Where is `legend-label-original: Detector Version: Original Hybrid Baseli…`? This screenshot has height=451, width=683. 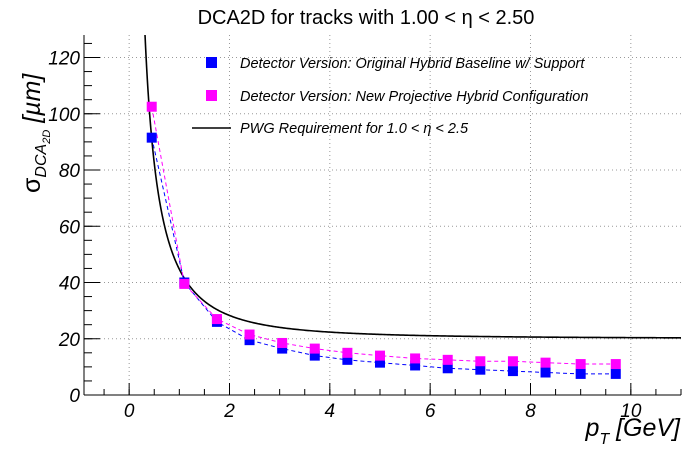
legend-label-original: Detector Version: Original Hybrid Baseli… is located at coordinates (412, 64).